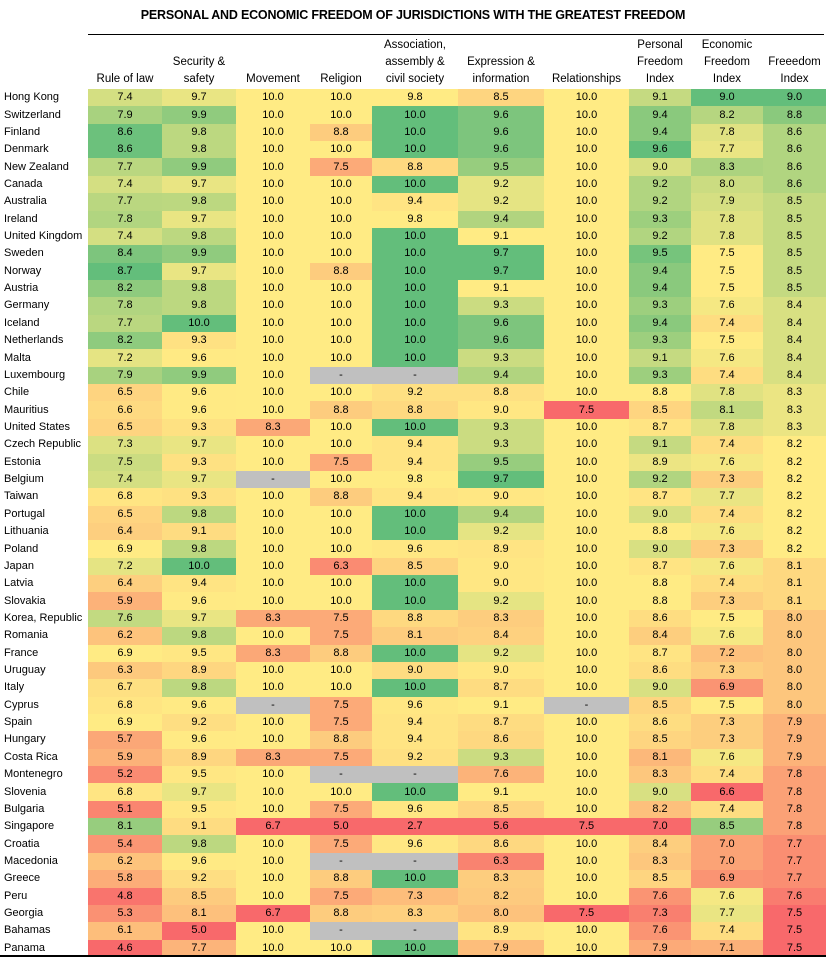  I want to click on heatmap-cell: 6.6, so click(125, 410).